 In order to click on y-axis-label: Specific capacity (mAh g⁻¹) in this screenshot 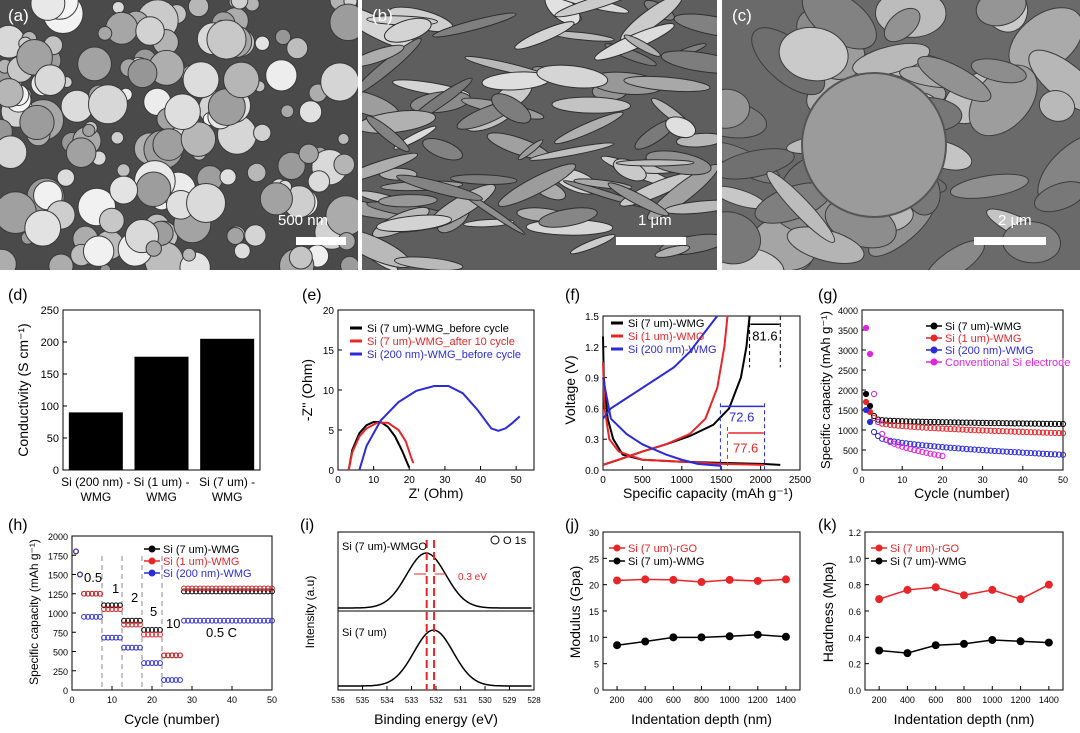, I will do `click(825, 390)`.